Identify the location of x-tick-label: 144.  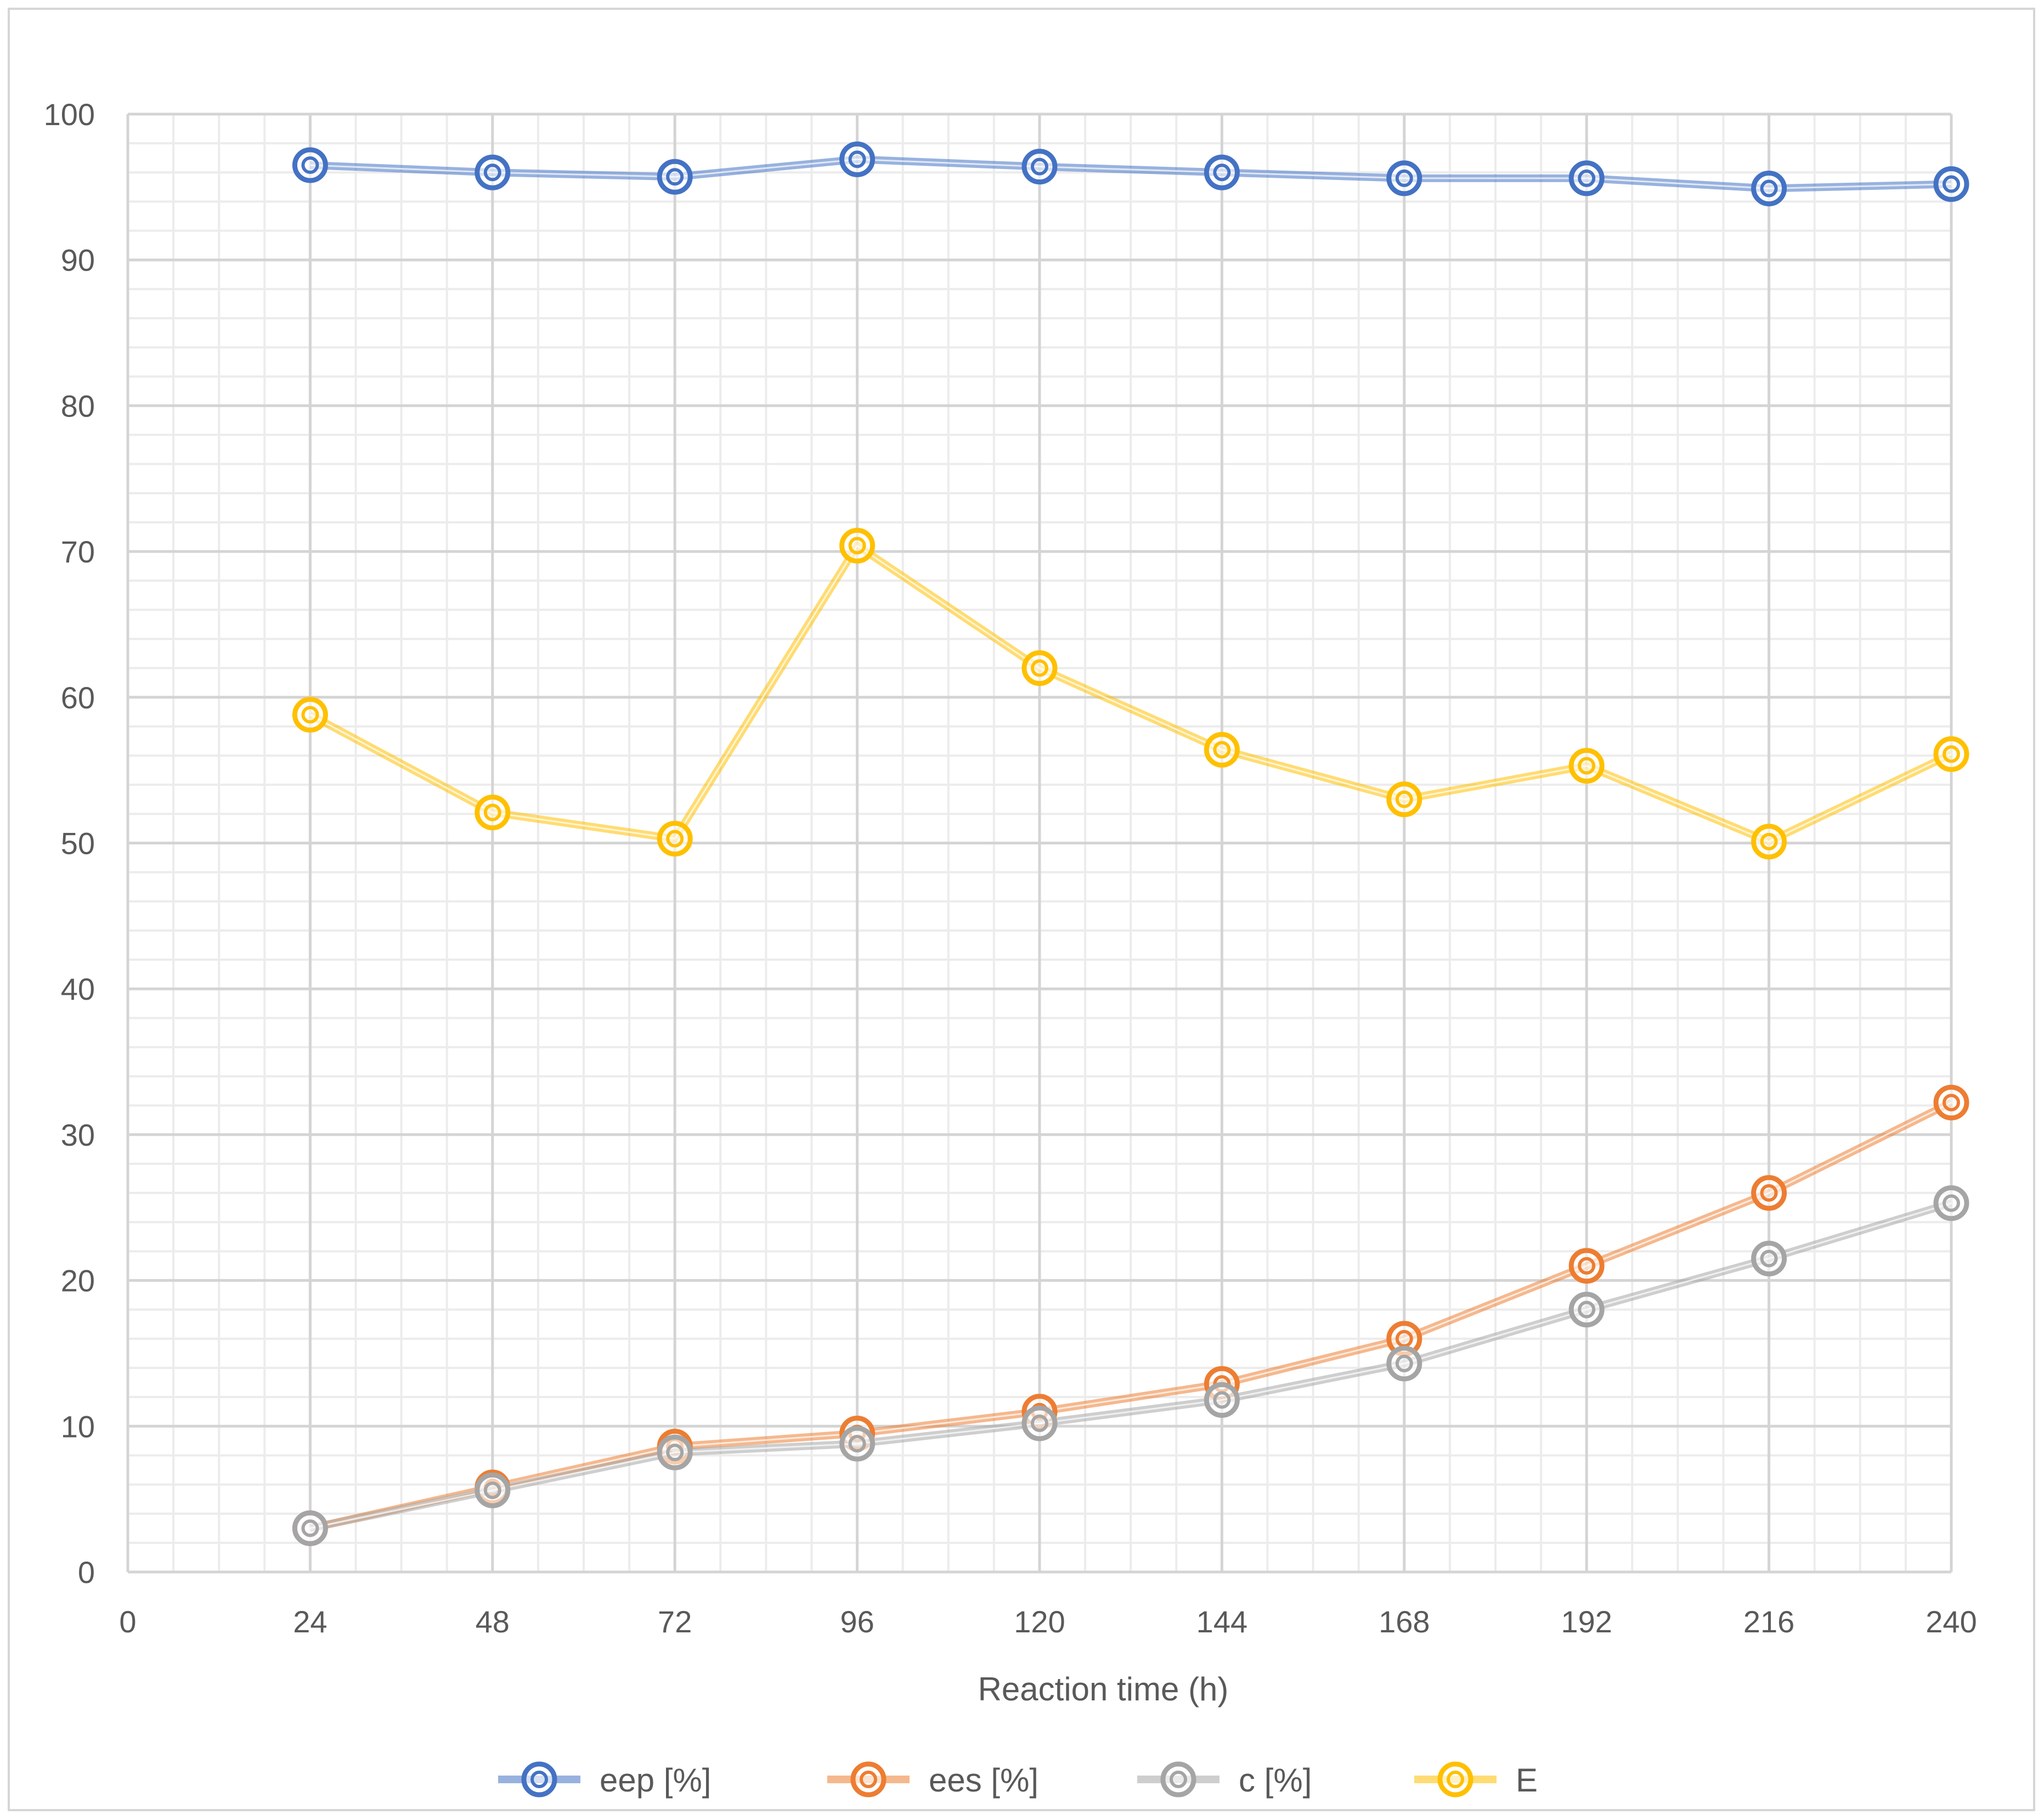
(1221, 1621).